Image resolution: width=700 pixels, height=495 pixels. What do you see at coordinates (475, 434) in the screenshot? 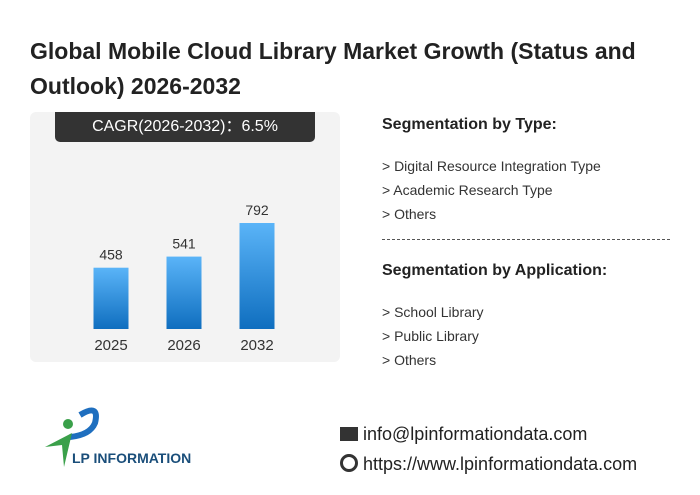
I see `email-text: info@lpinformationdata.com` at bounding box center [475, 434].